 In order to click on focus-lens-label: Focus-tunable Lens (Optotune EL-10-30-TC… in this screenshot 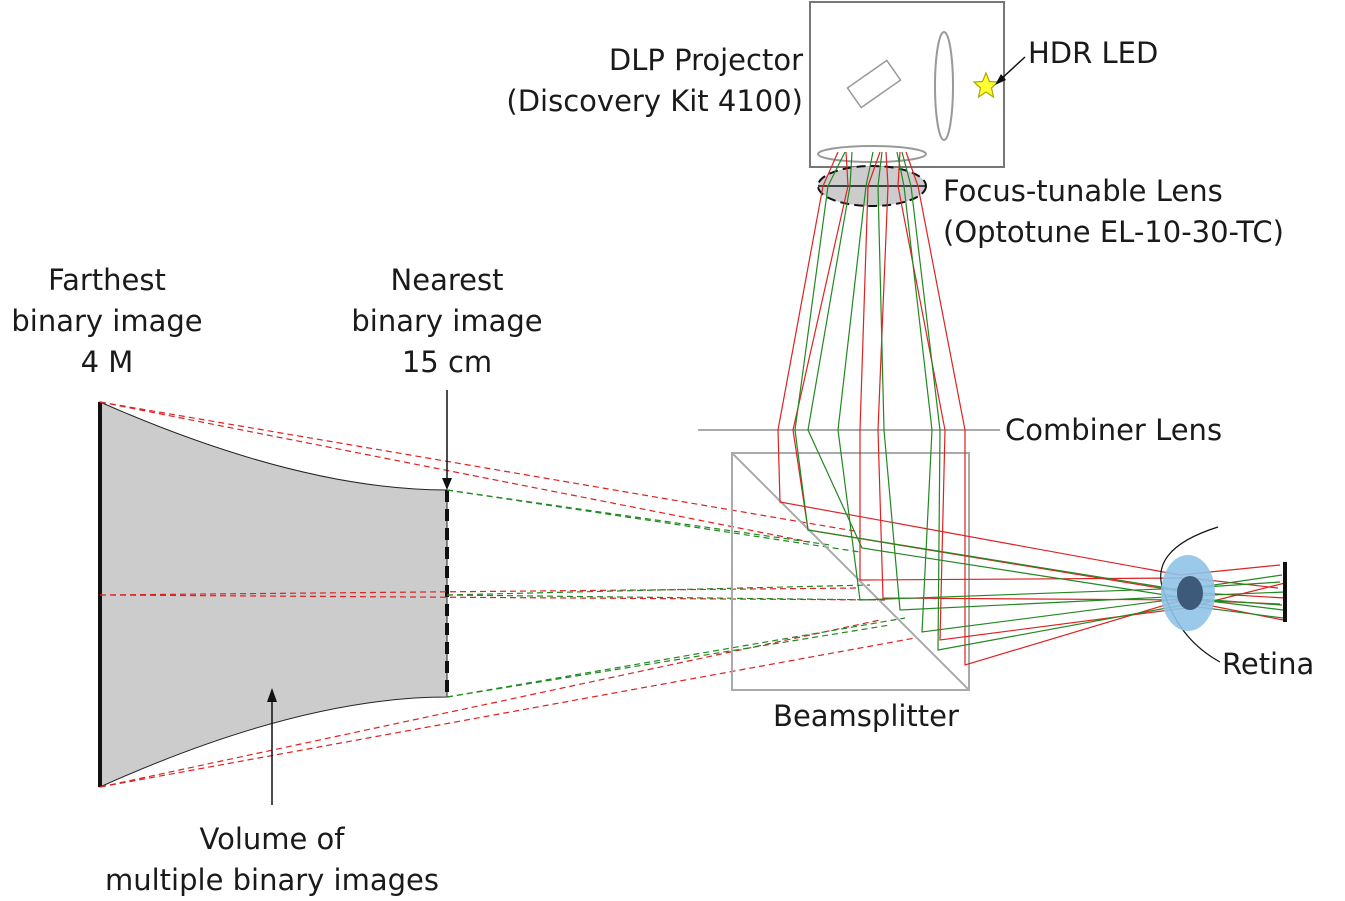, I will do `click(1113, 212)`.